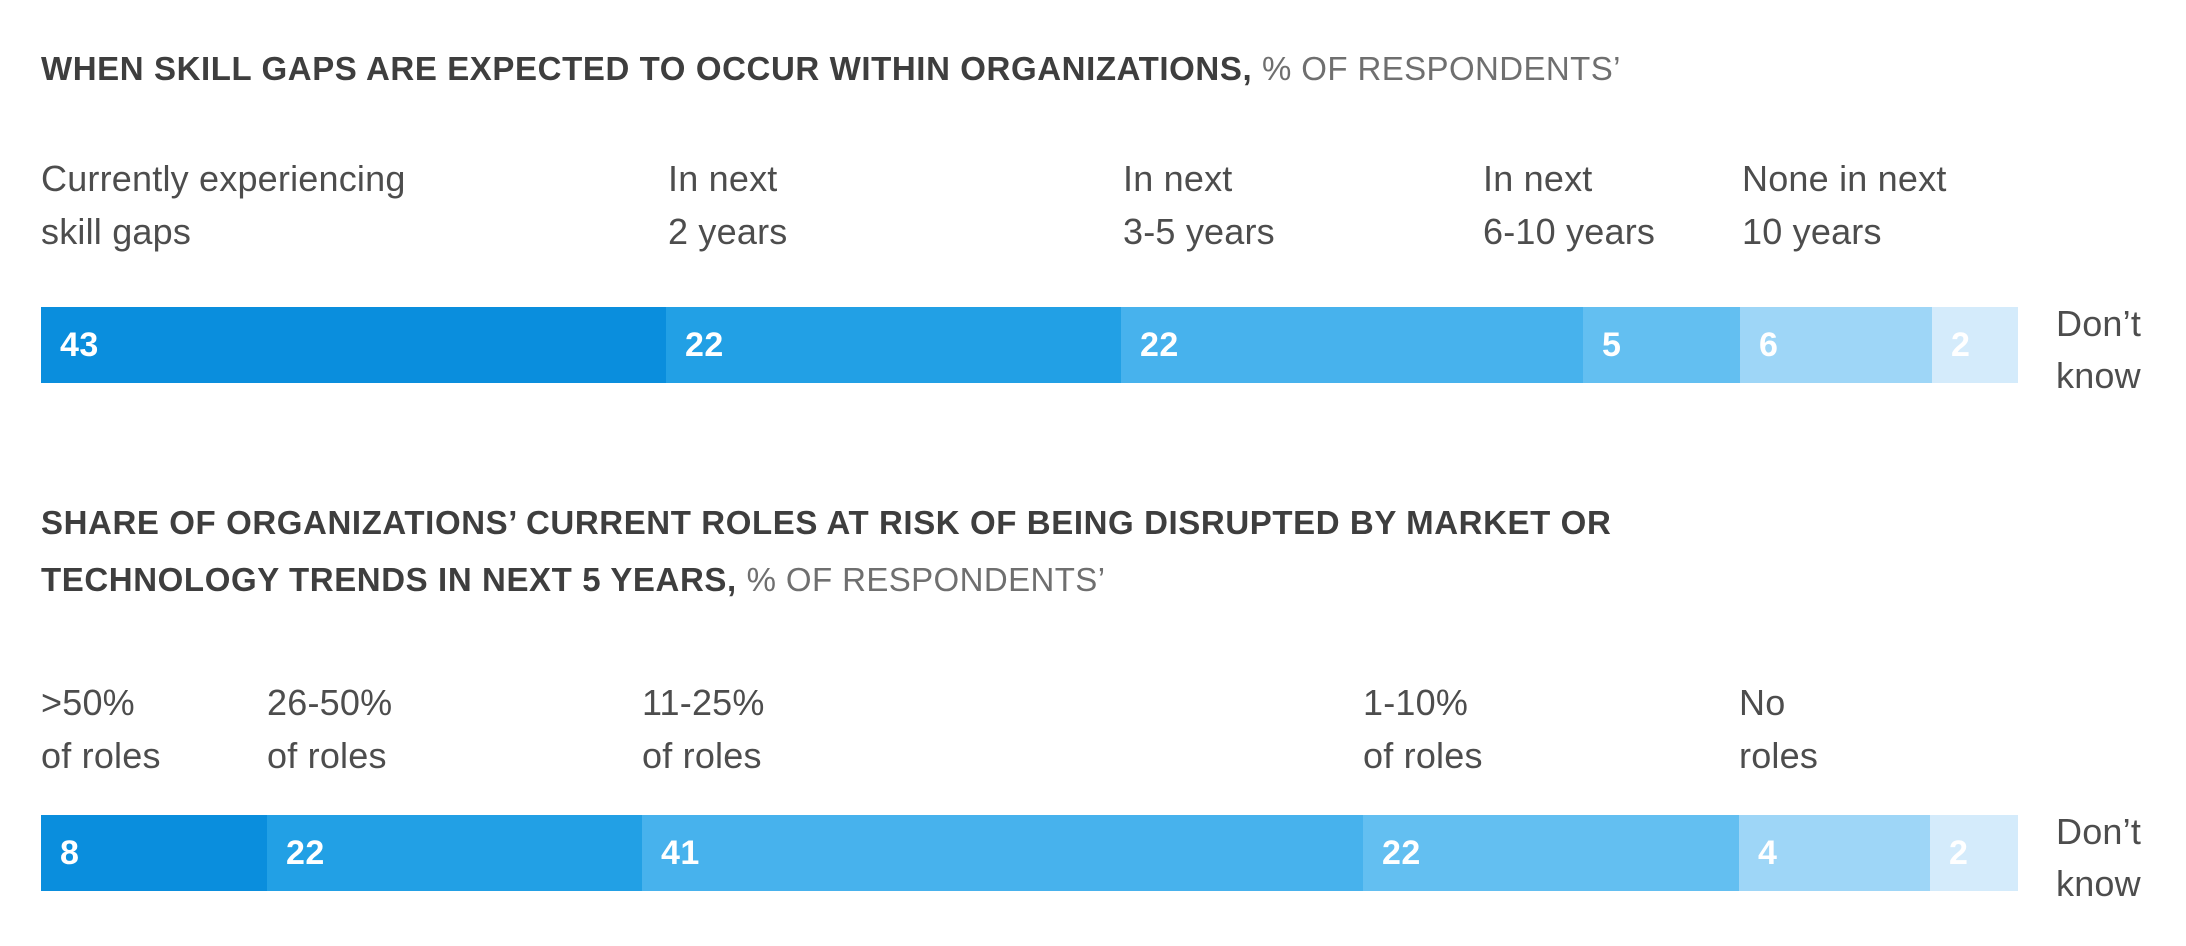  I want to click on chart1-segment-value: 5, so click(1612, 344).